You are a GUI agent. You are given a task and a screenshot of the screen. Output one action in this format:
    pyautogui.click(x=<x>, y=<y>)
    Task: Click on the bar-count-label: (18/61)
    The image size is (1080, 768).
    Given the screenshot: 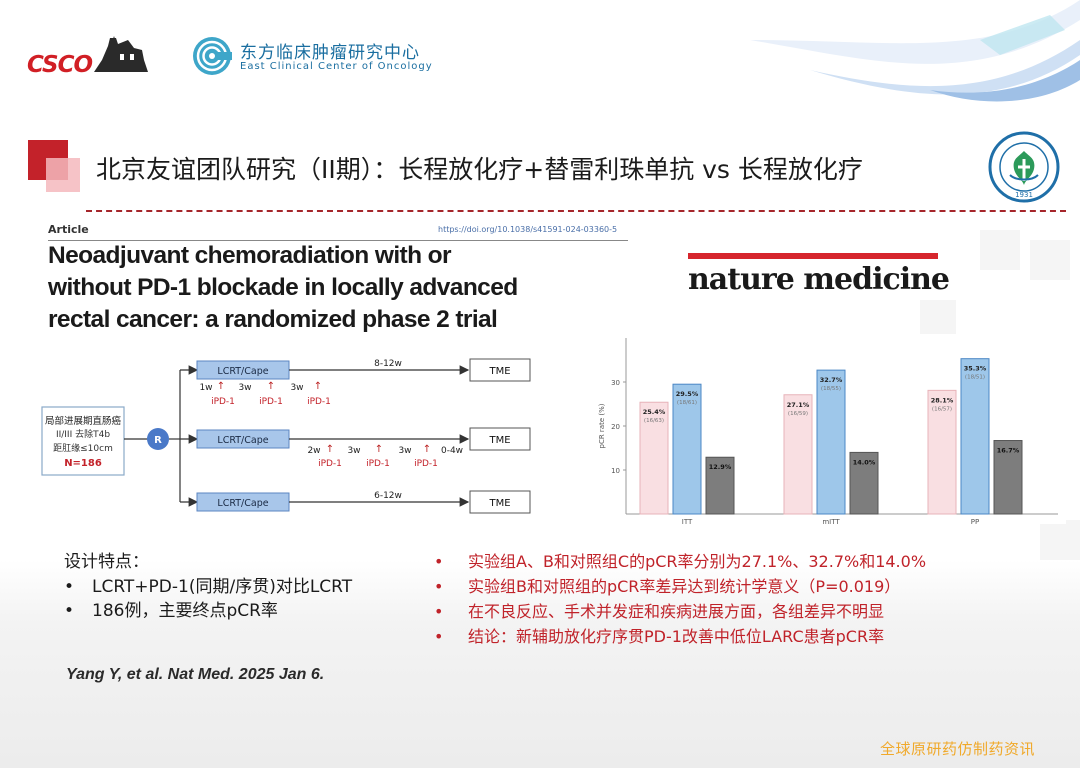 What is the action you would take?
    pyautogui.click(x=687, y=403)
    